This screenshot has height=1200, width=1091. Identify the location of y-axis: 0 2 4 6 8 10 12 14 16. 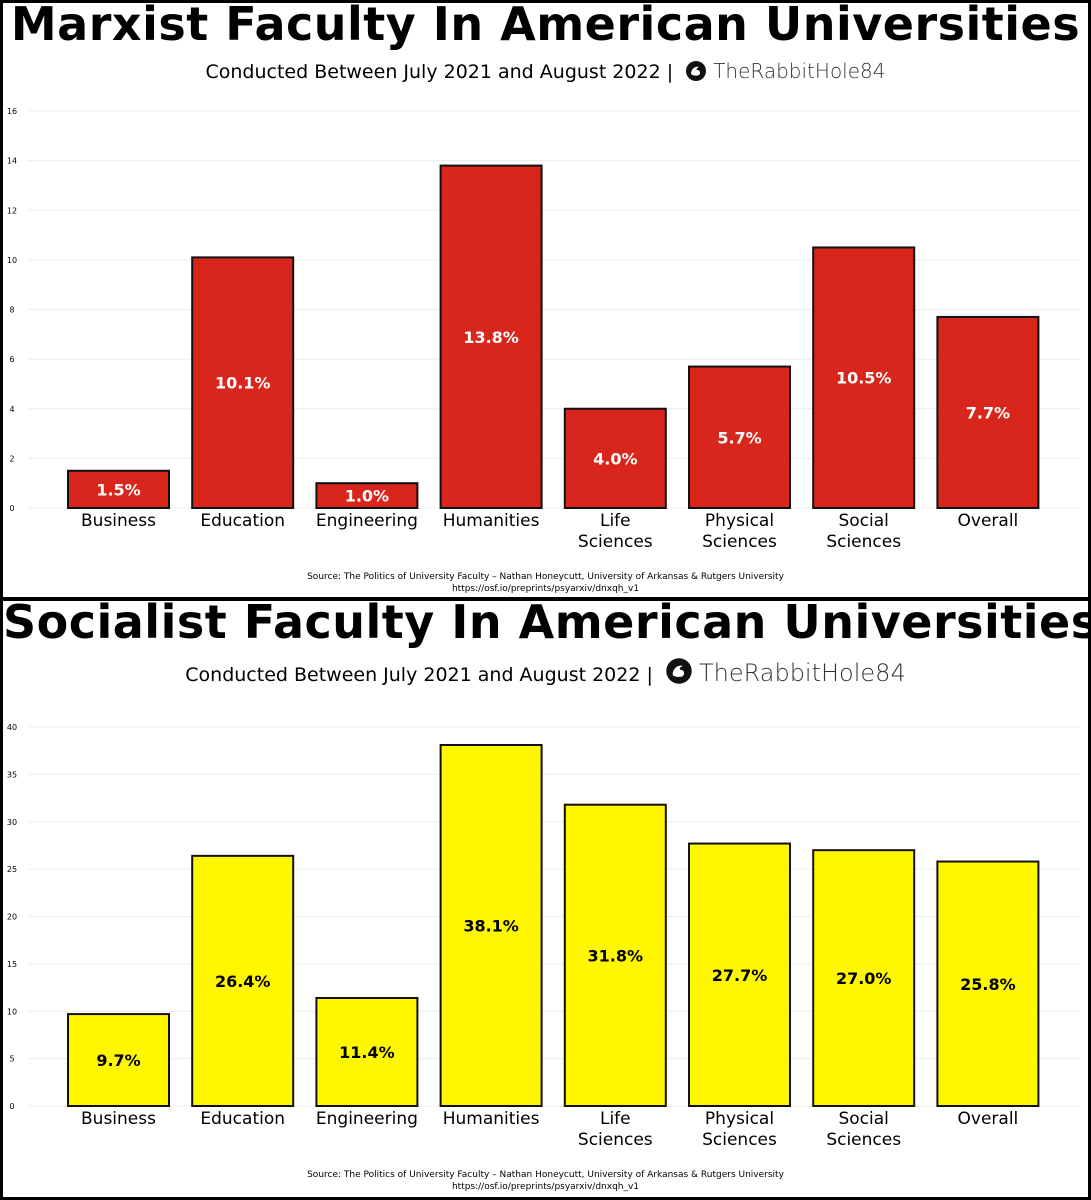
(12, 310).